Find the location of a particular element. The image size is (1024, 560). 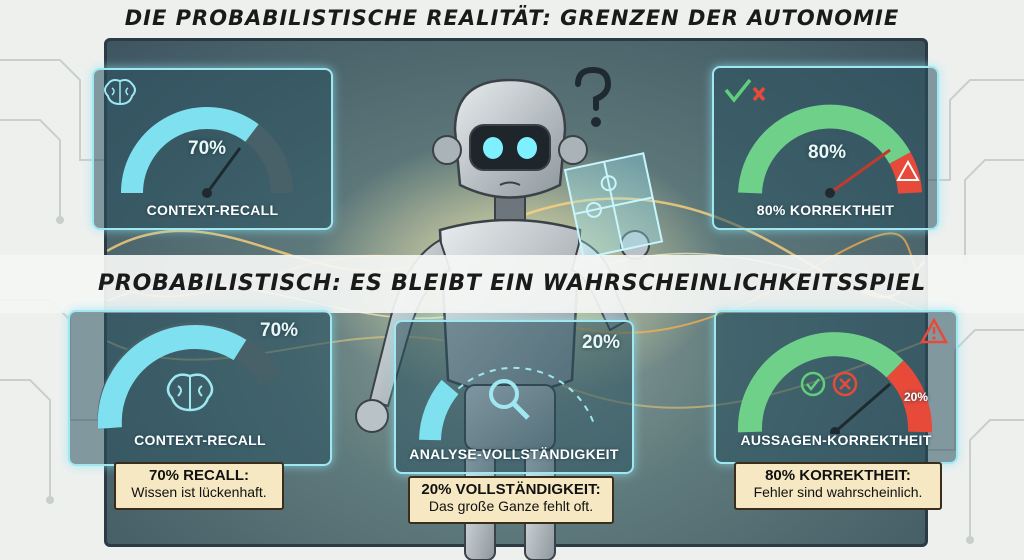

note-text: Fehler sind wahrscheinlich. is located at coordinates (838, 492).